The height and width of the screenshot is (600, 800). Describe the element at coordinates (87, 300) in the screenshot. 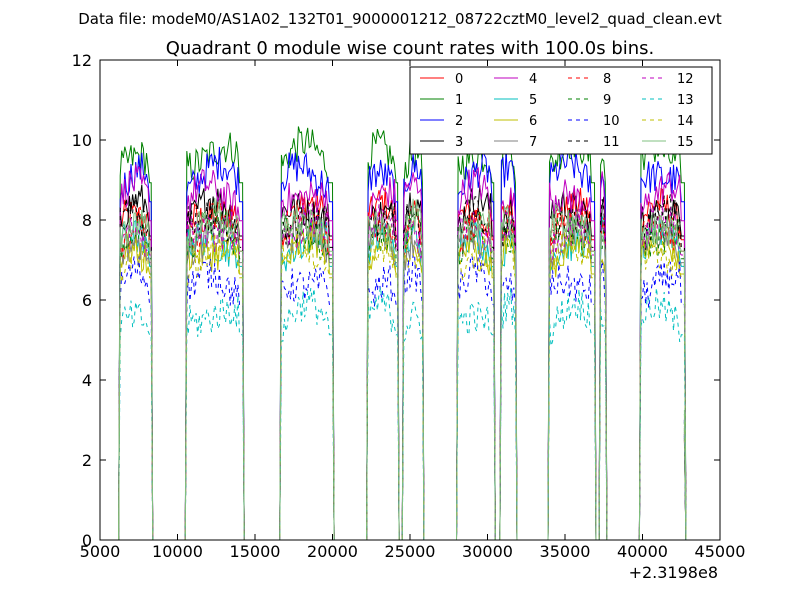

I see `y-tick-label: 6` at that location.